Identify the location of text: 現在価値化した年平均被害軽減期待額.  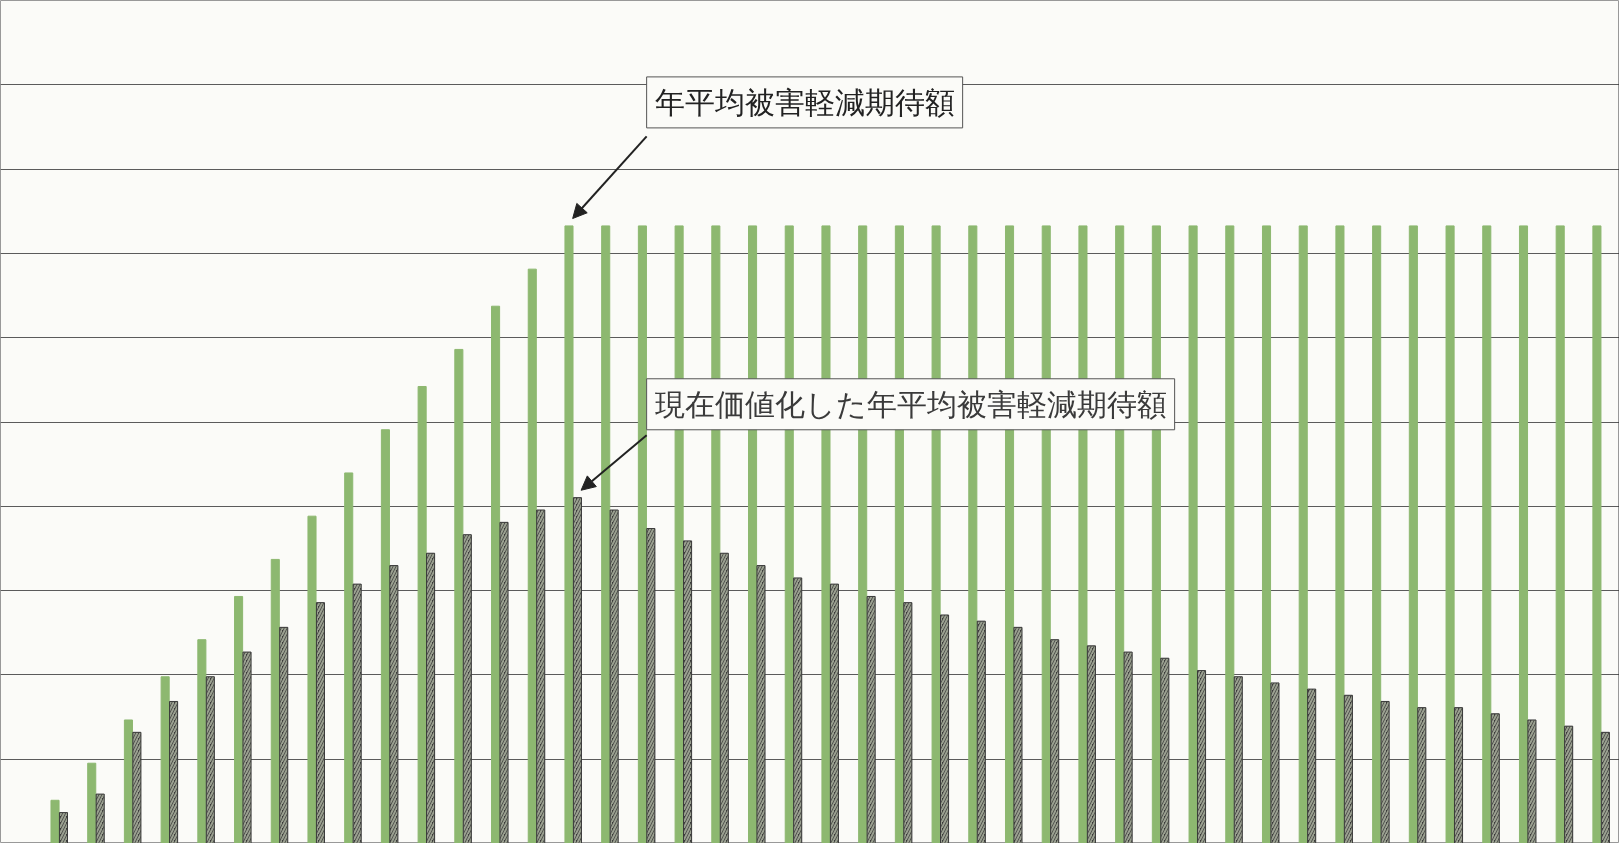
(910, 404).